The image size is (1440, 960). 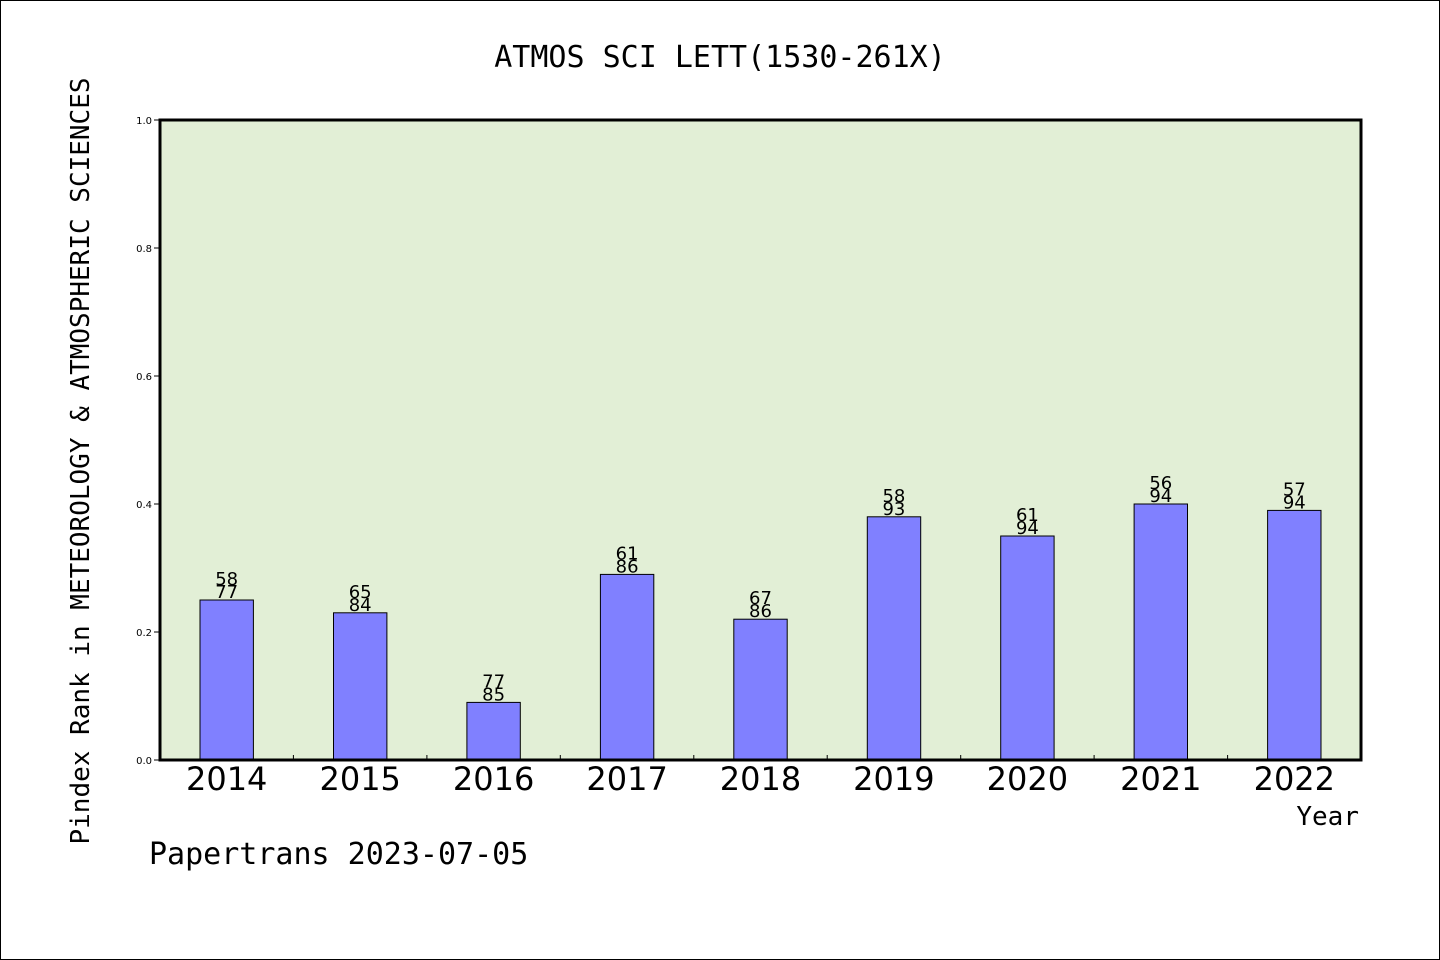 What do you see at coordinates (1294, 635) in the screenshot?
I see `bar-2022` at bounding box center [1294, 635].